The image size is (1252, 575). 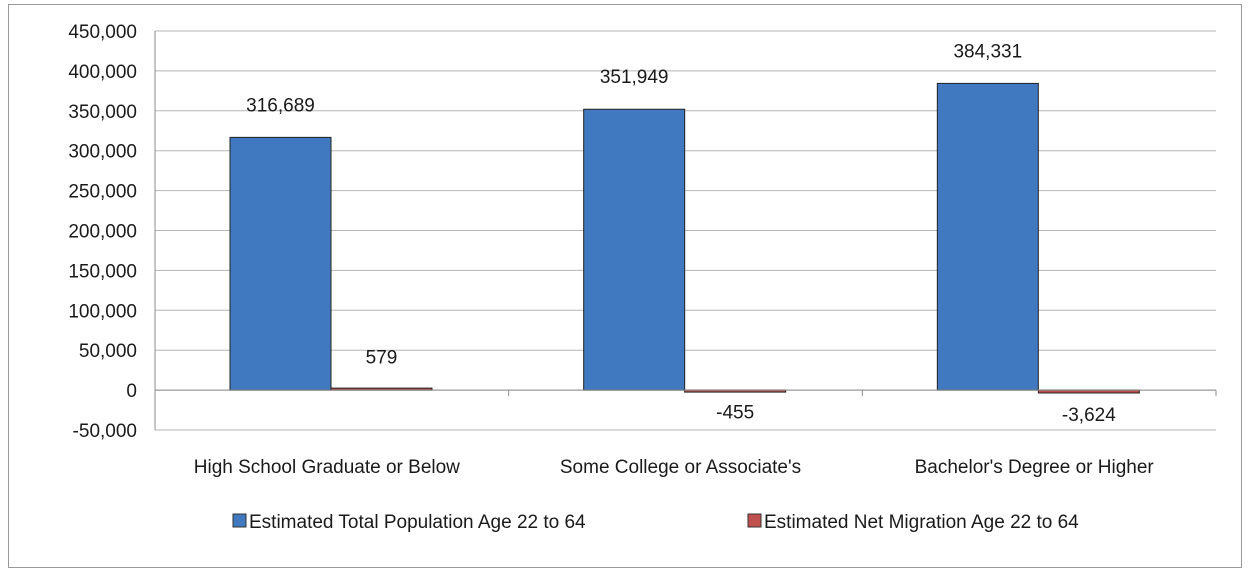 What do you see at coordinates (102, 192) in the screenshot?
I see `y-tick-label: 250,000` at bounding box center [102, 192].